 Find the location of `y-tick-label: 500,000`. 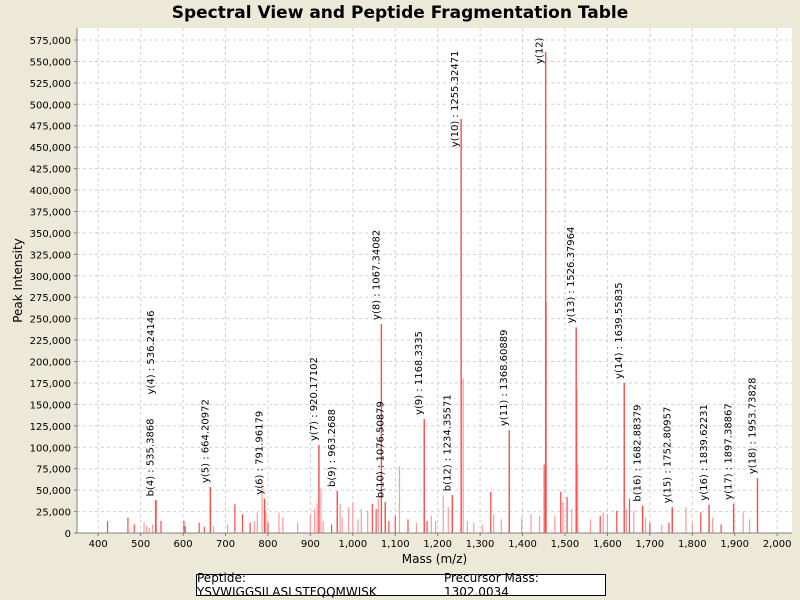

y-tick-label: 500,000 is located at coordinates (50, 105).